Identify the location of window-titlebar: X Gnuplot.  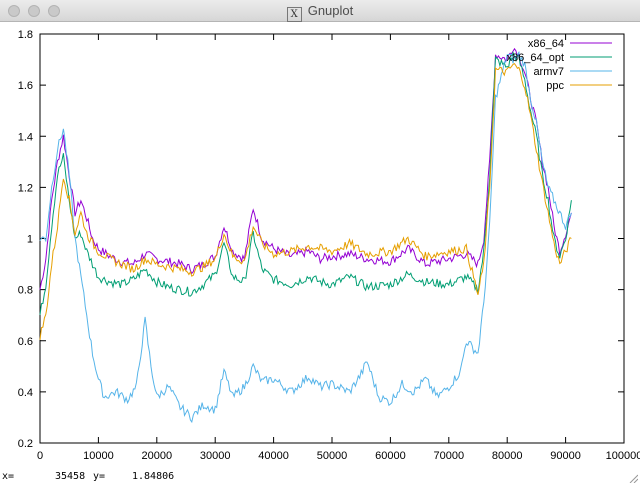
(320, 11).